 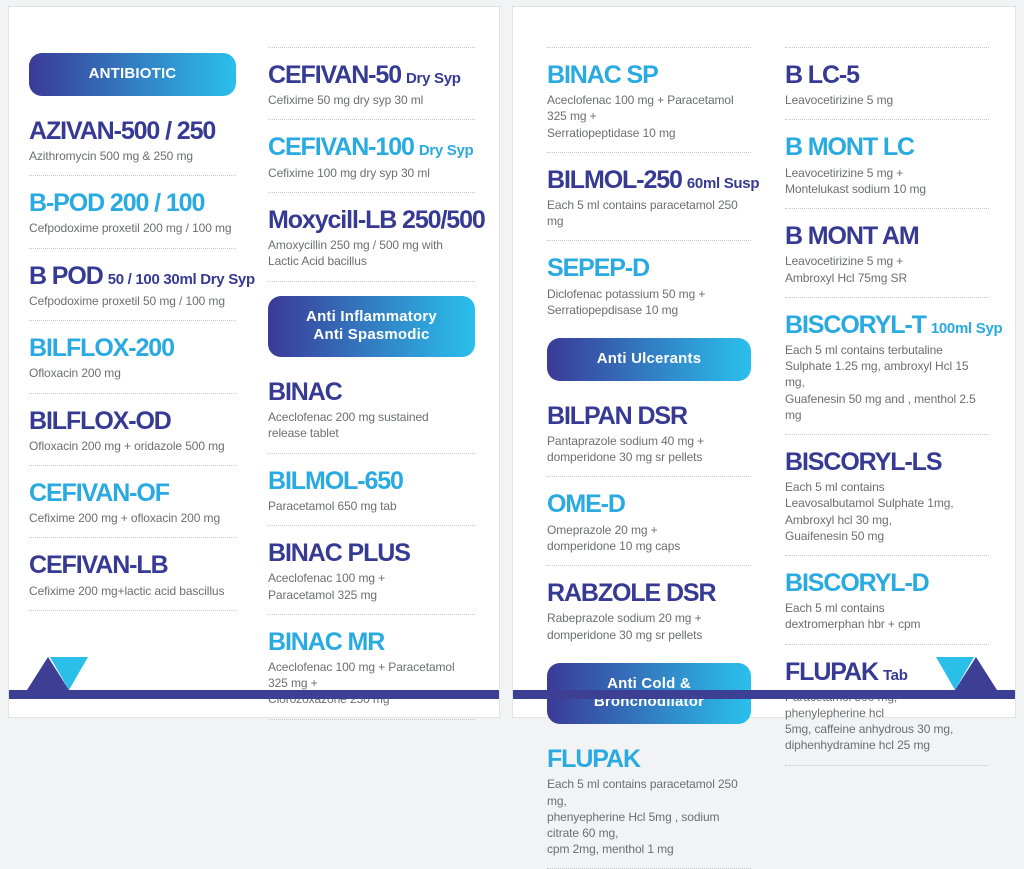 What do you see at coordinates (111, 156) in the screenshot?
I see `product-description: Azithromycin 500 mg & 250 mg` at bounding box center [111, 156].